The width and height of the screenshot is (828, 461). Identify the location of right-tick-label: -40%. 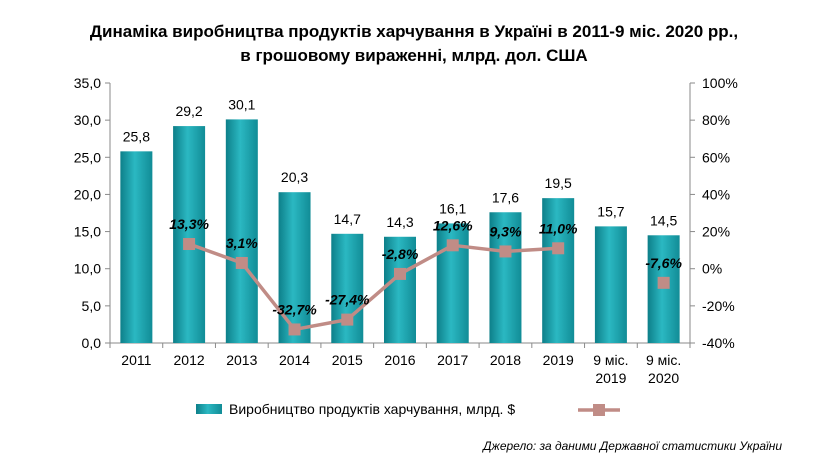
(718, 343).